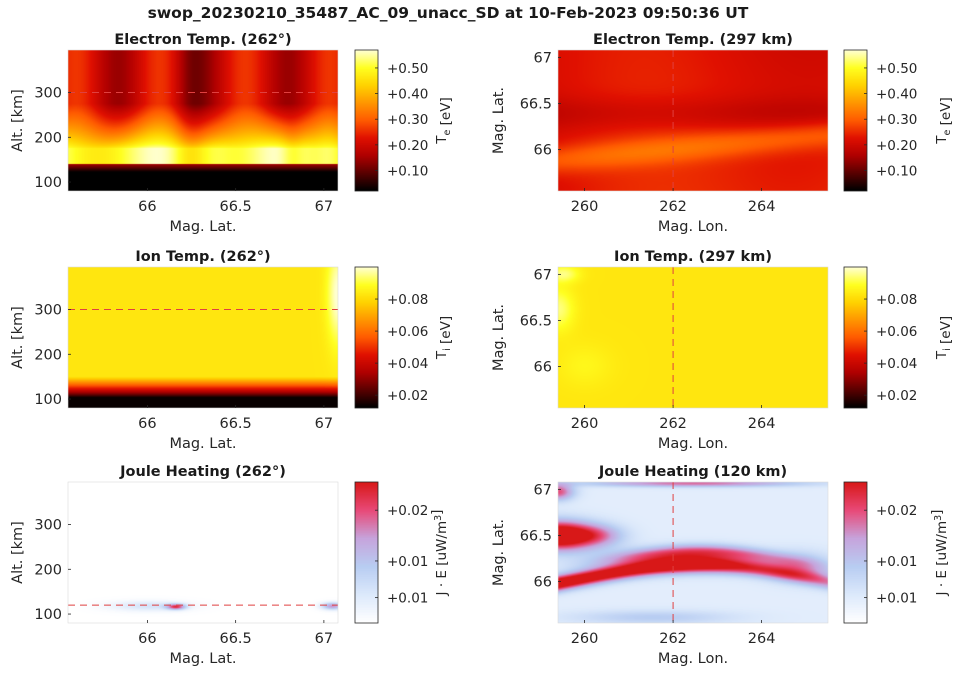  I want to click on panel-title: Joule Heating (120 km), so click(692, 472).